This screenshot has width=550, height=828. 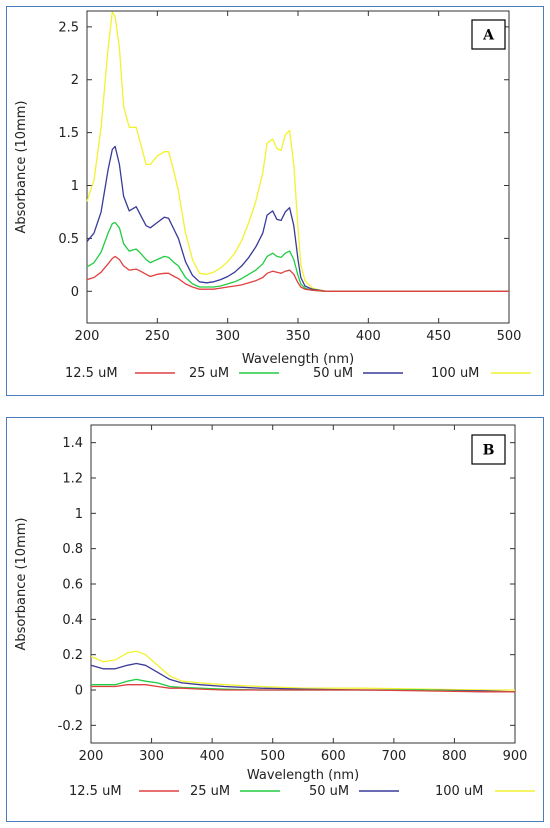 What do you see at coordinates (438, 336) in the screenshot?
I see `x-tick-label: 450` at bounding box center [438, 336].